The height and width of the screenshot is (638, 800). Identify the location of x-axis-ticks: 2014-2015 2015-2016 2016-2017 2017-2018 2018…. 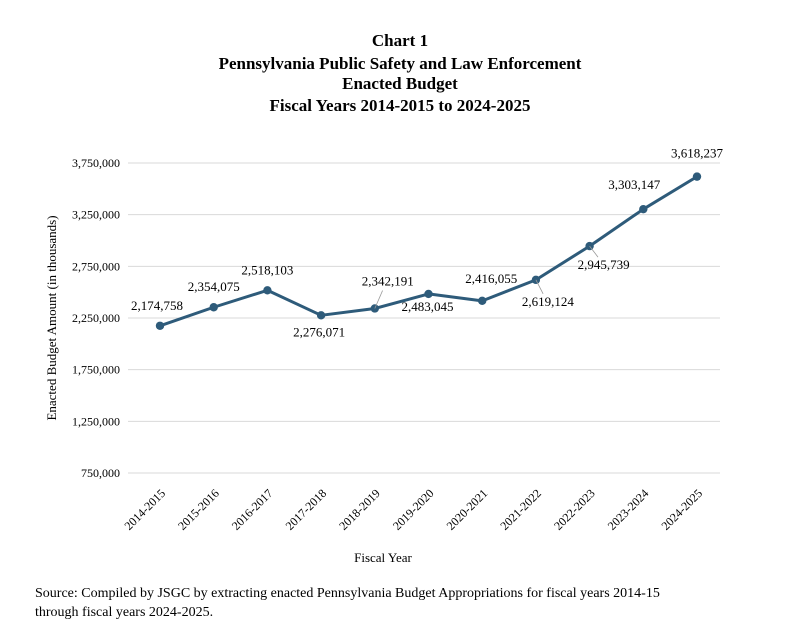
(413, 509).